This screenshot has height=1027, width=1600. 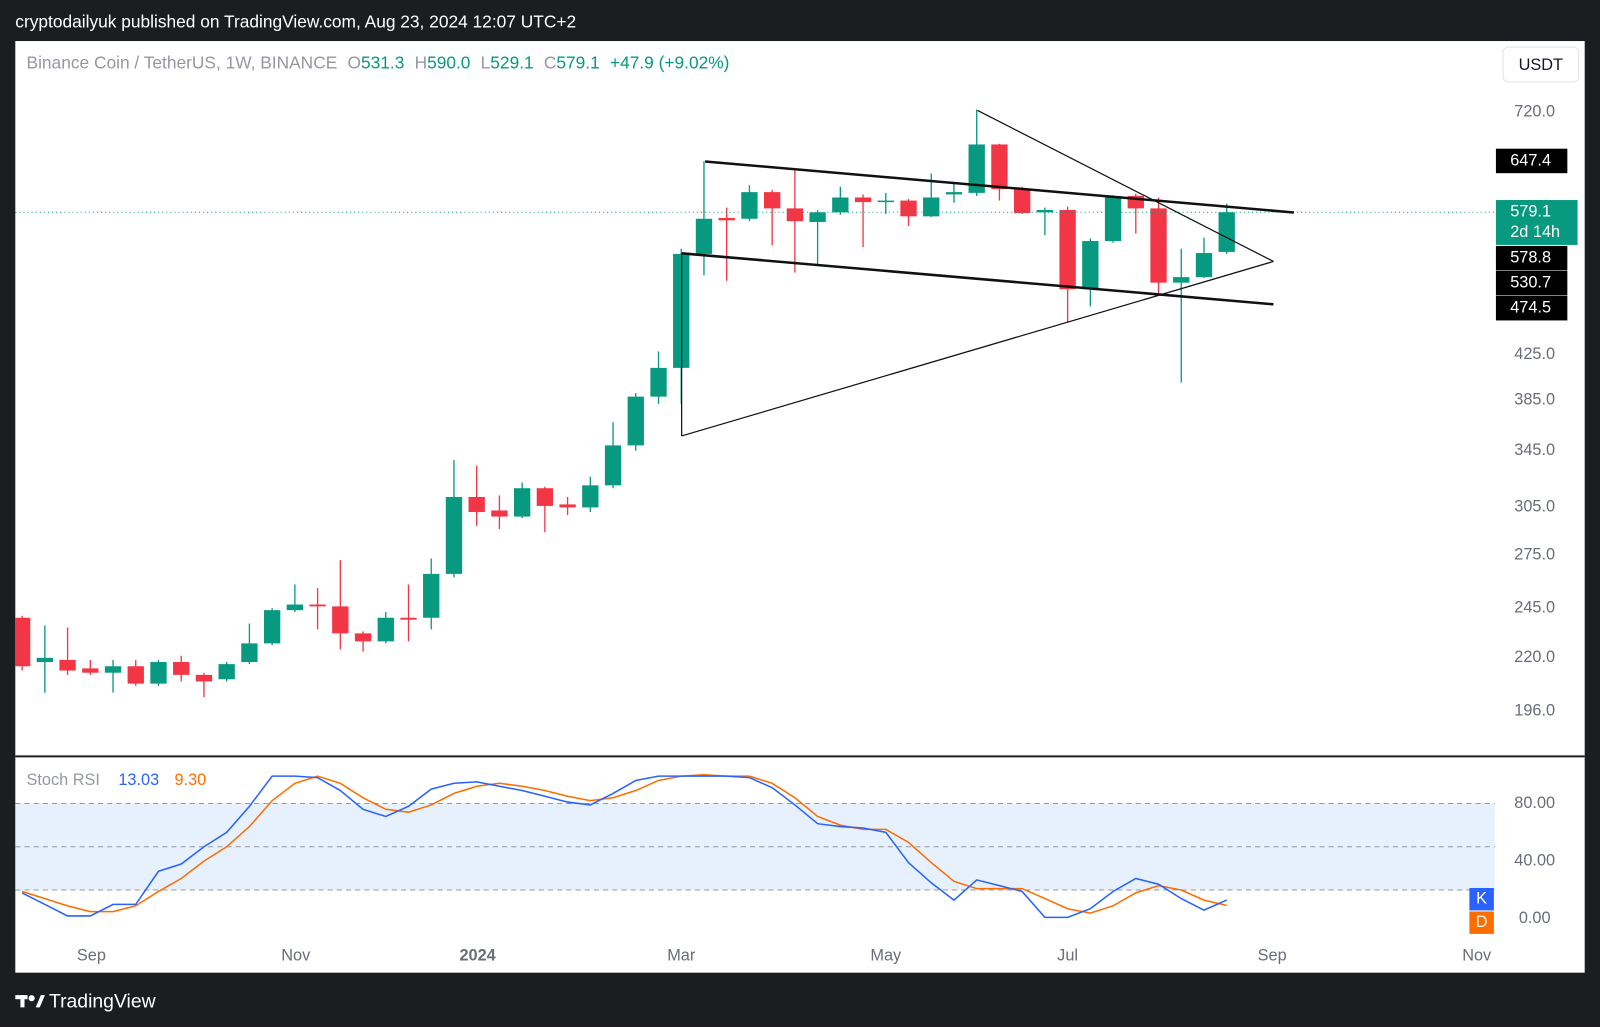 What do you see at coordinates (550, 62) in the screenshot?
I see `quote-key: C` at bounding box center [550, 62].